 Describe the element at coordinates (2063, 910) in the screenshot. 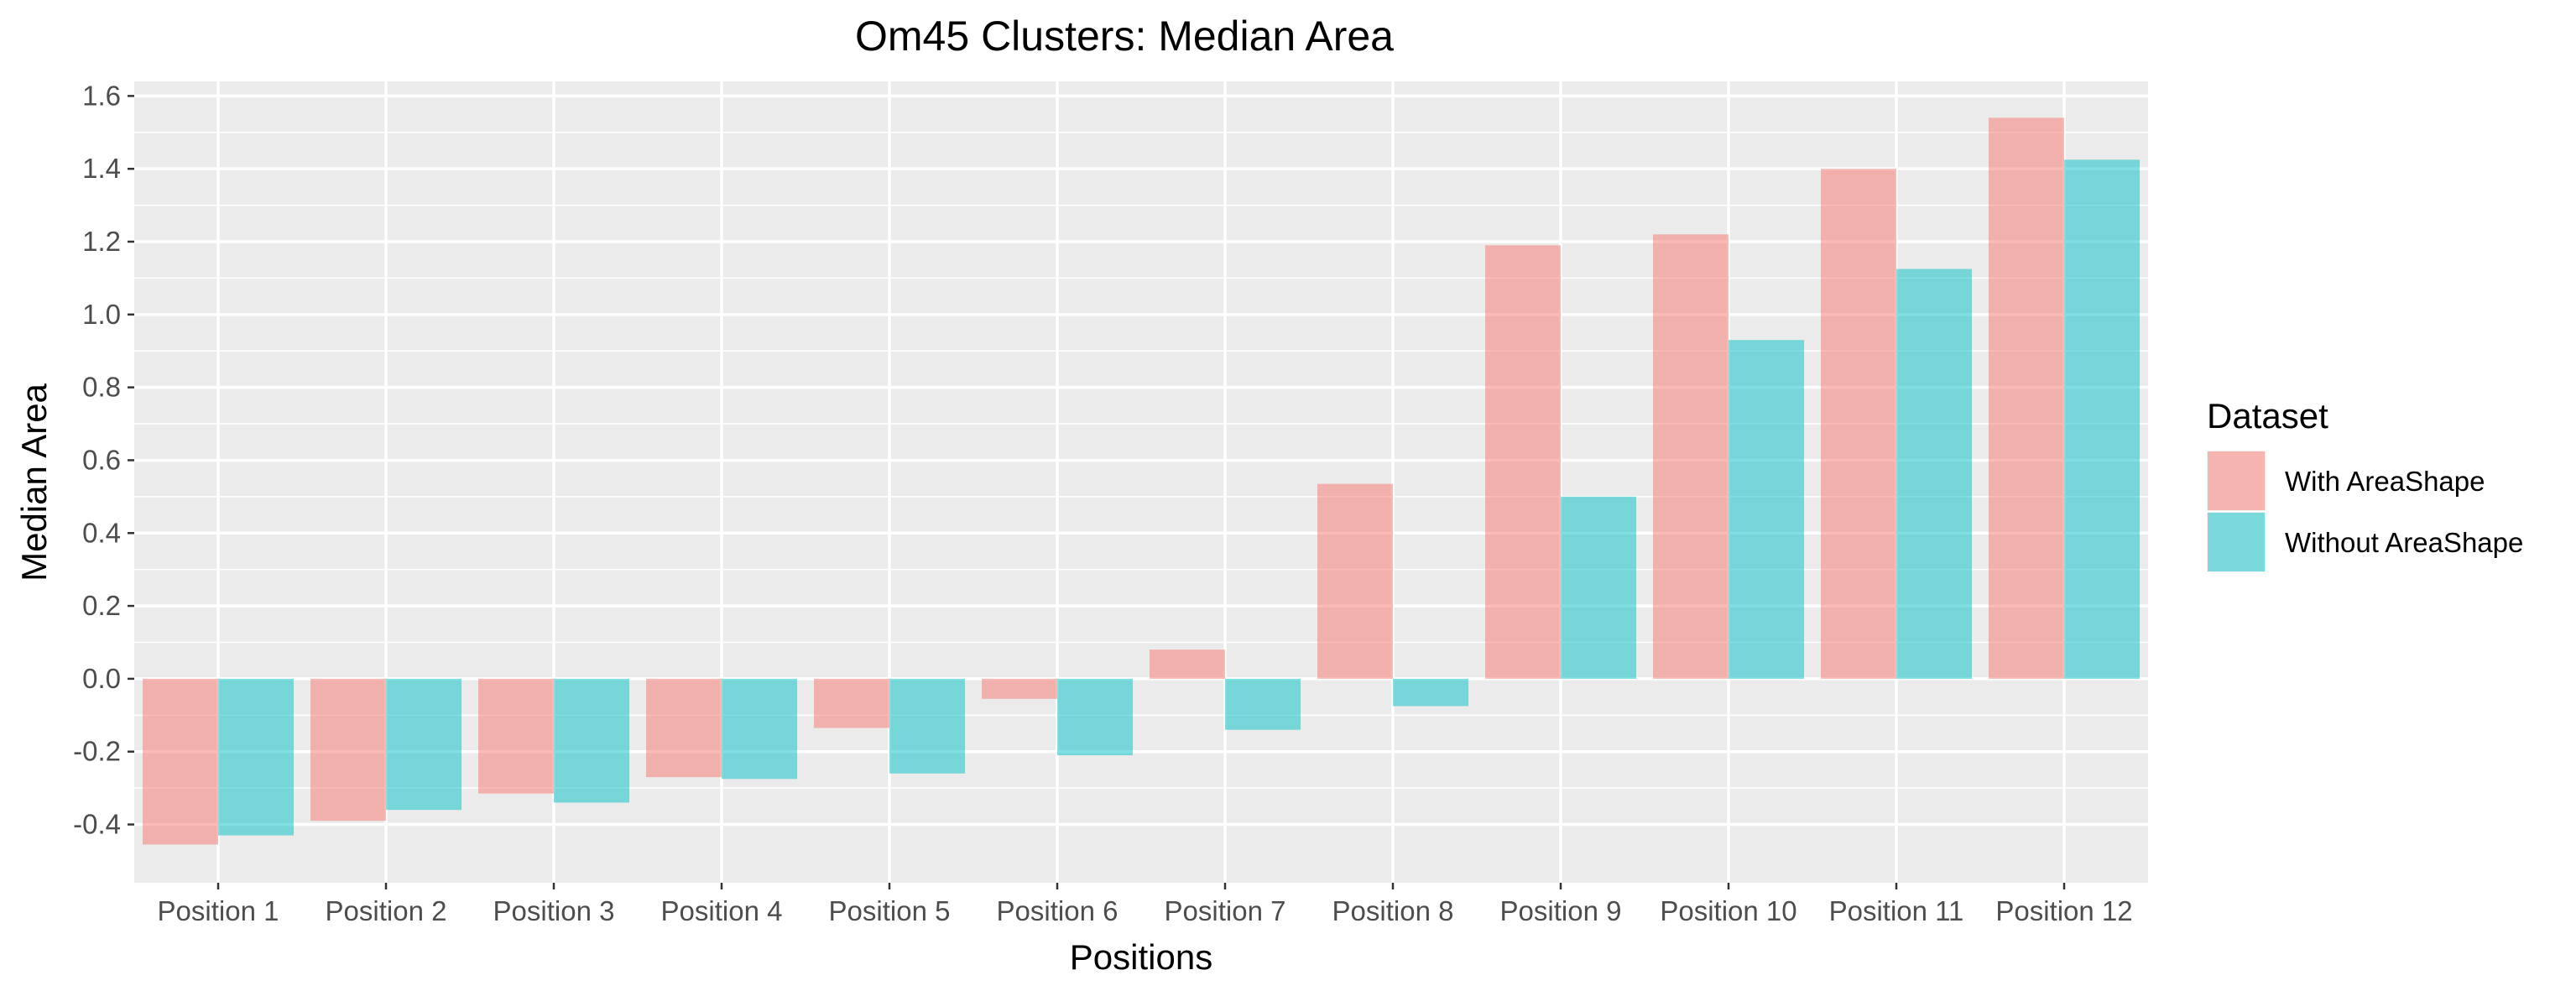

I see `x-tick-label: Position 12` at that location.